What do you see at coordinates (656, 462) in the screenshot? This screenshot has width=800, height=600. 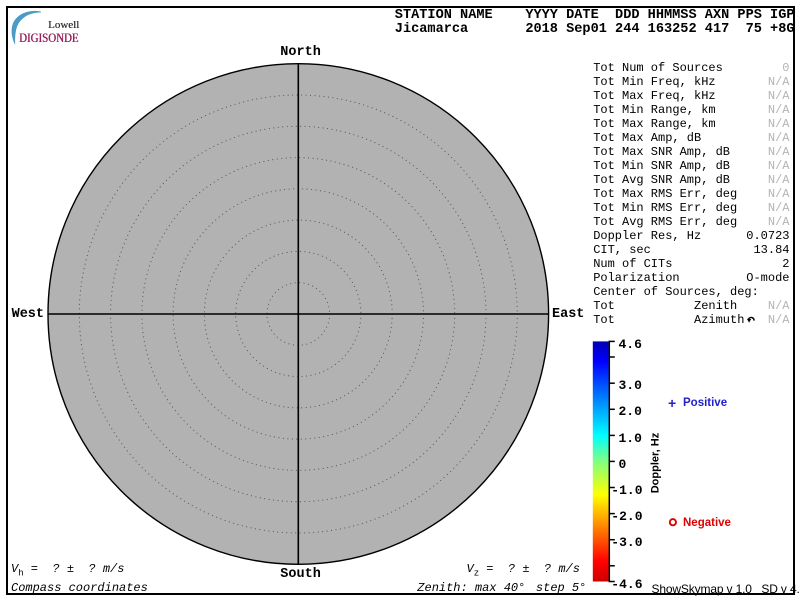 I see `svg-text: Doppler, Hz` at bounding box center [656, 462].